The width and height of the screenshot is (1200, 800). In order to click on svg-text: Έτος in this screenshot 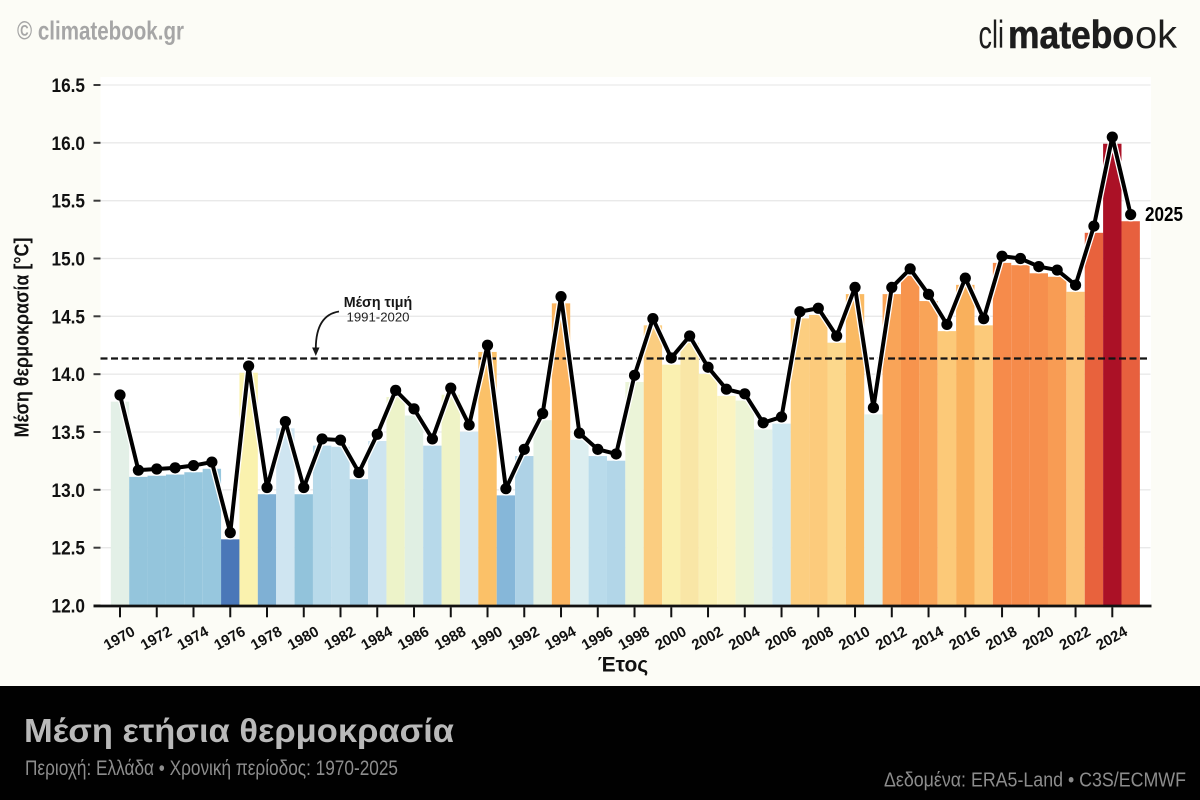, I will do `click(623, 665)`.